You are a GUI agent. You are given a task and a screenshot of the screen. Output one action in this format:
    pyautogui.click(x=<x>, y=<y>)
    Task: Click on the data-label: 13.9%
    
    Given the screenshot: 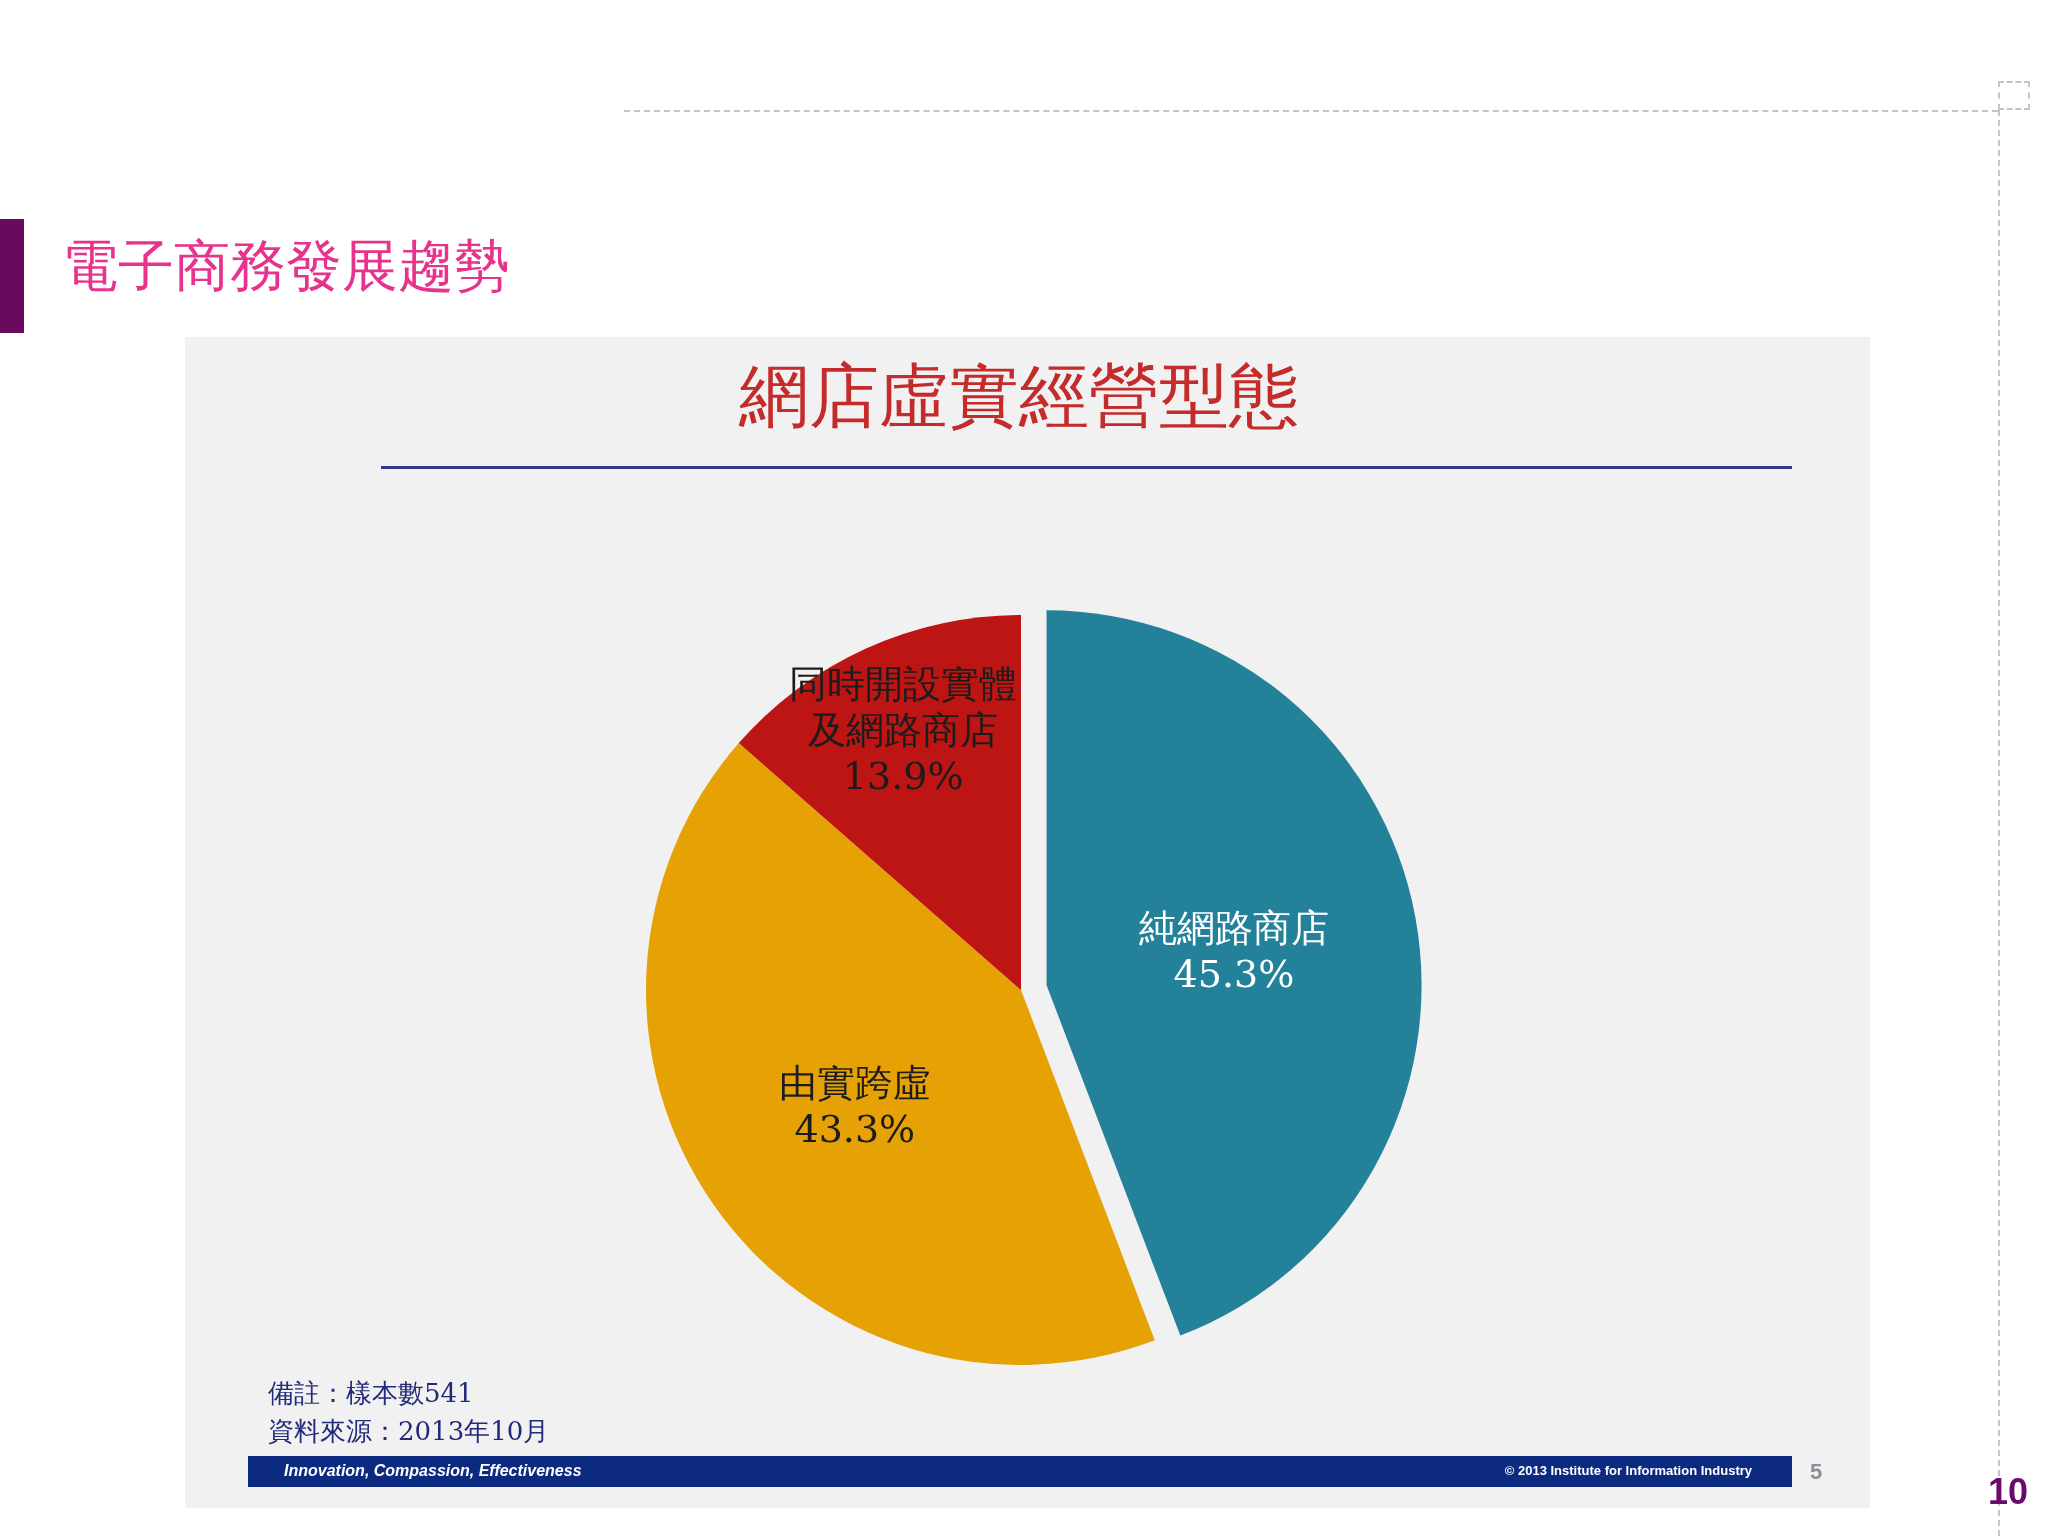 What is the action you would take?
    pyautogui.click(x=903, y=776)
    